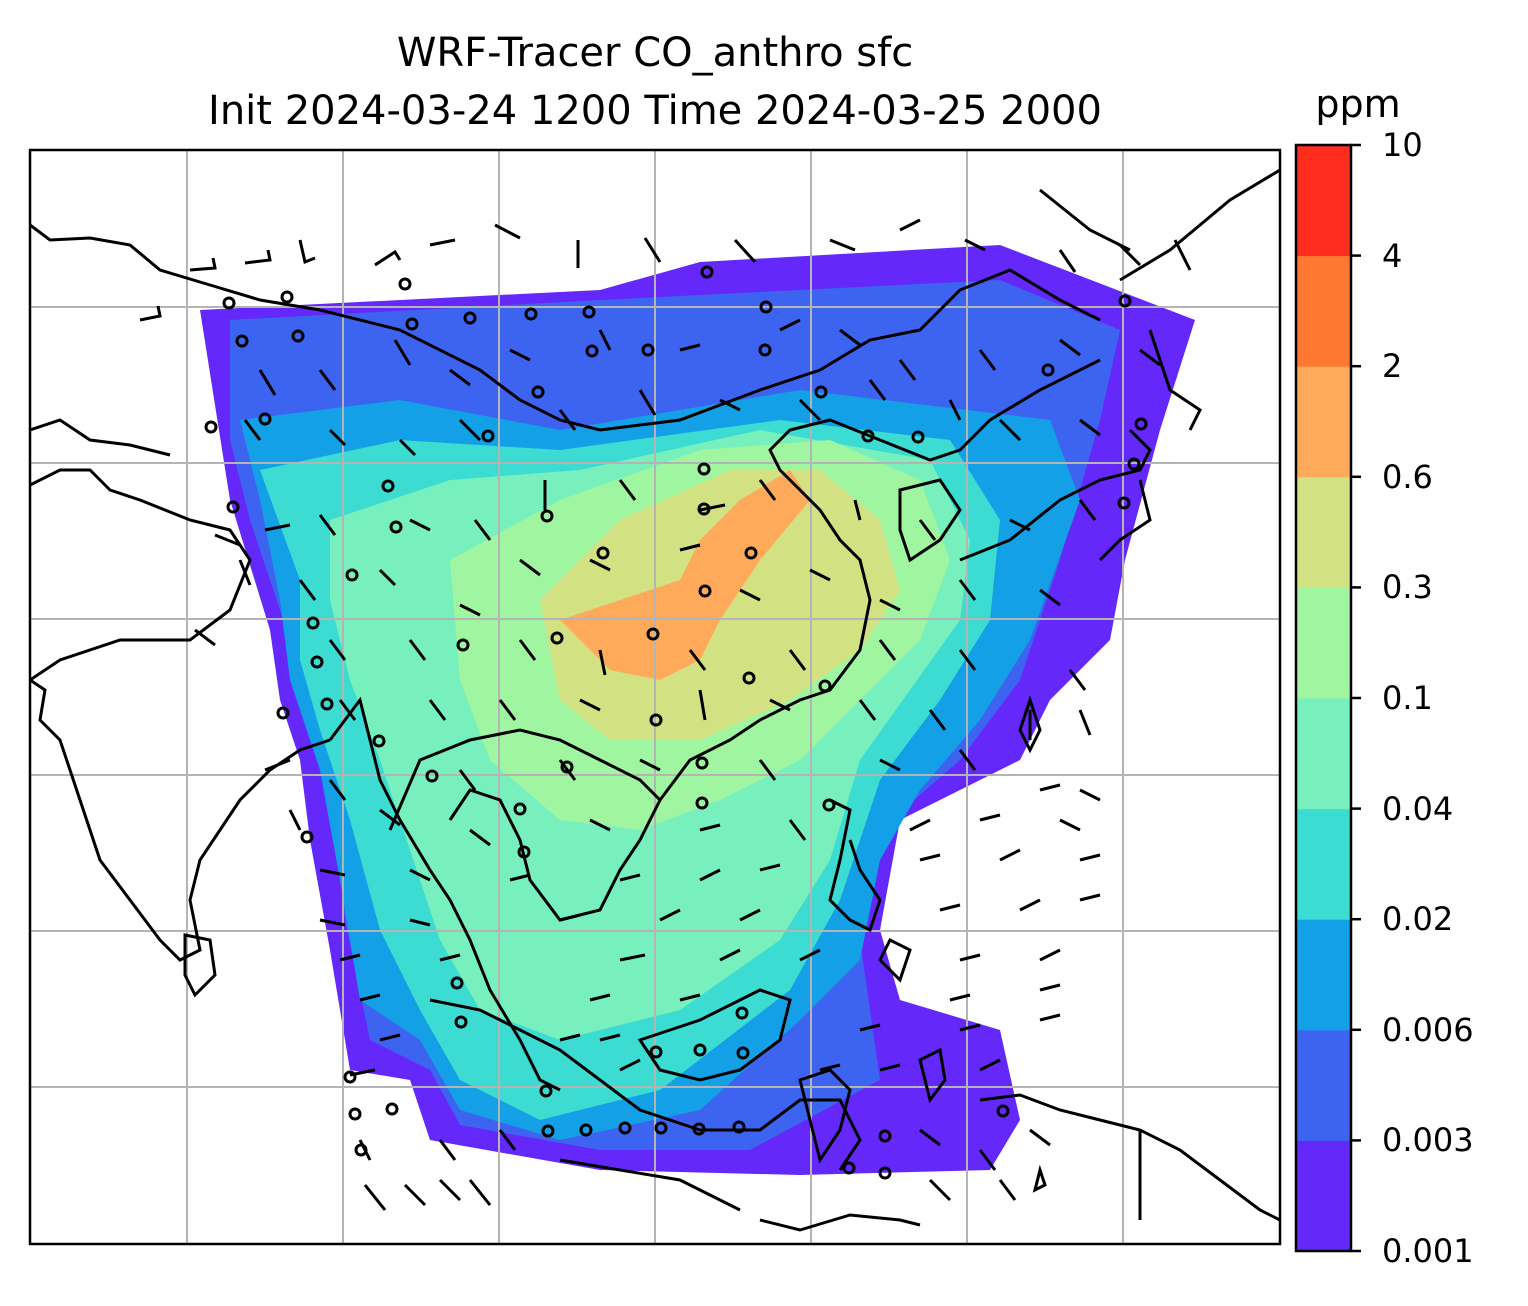  Describe the element at coordinates (1428, 1140) in the screenshot. I see `colorbar-tick-label: 0.003` at that location.